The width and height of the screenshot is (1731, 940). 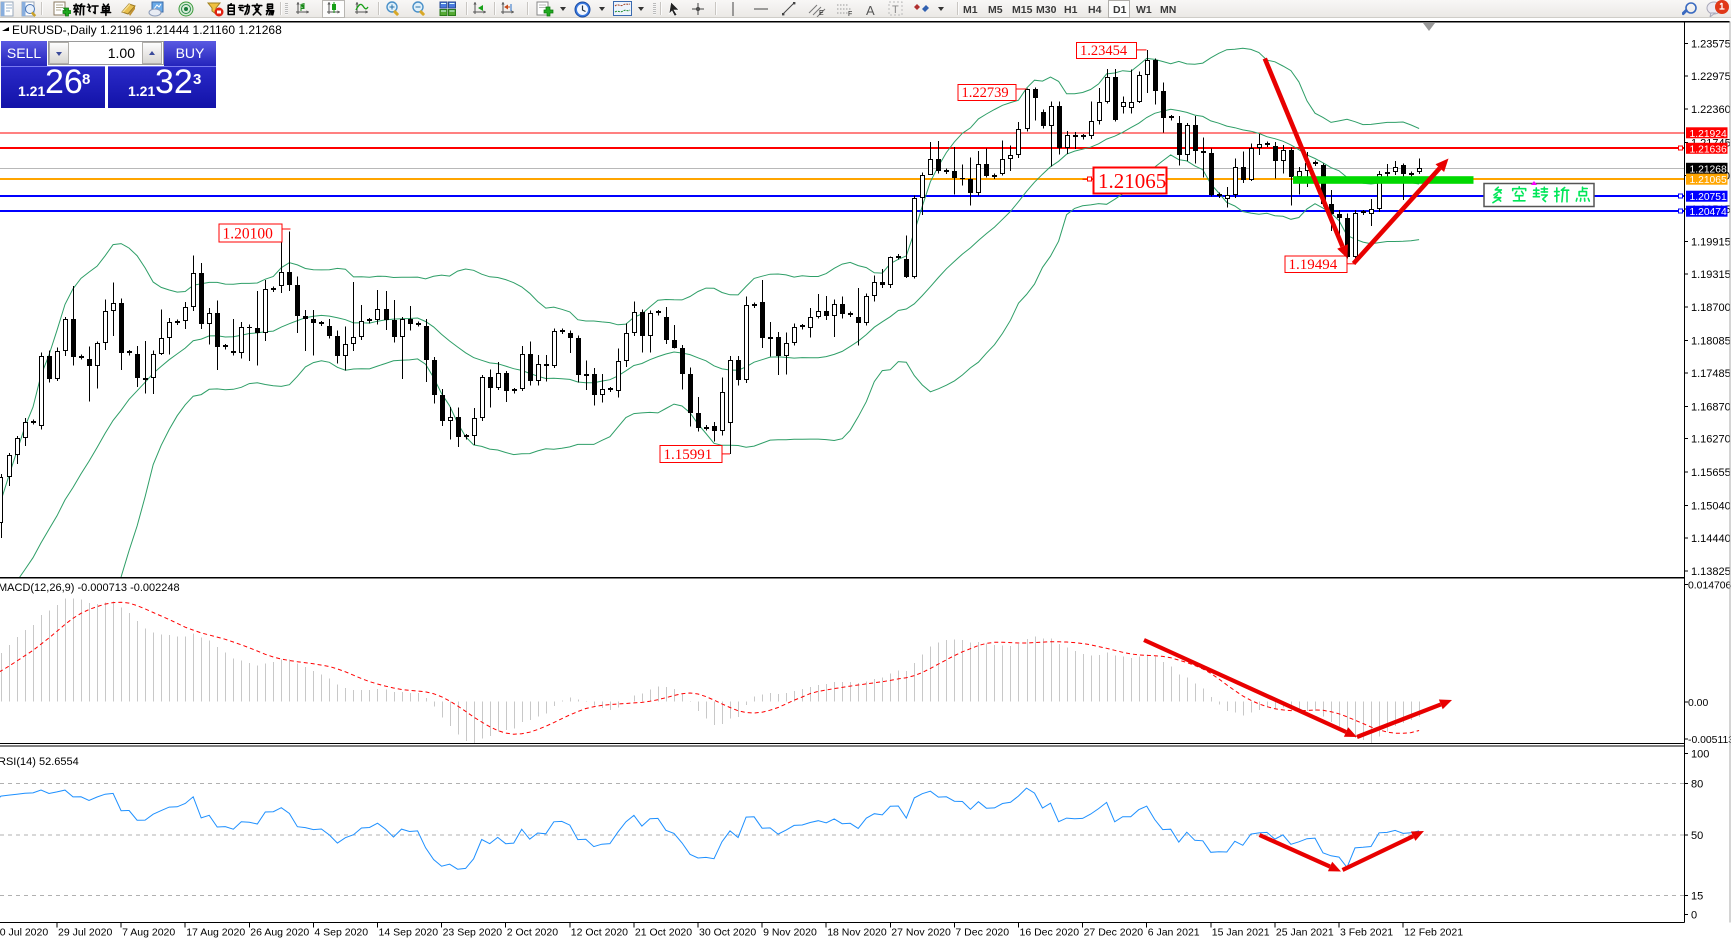 I want to click on svg-text: T, so click(x=895, y=10).